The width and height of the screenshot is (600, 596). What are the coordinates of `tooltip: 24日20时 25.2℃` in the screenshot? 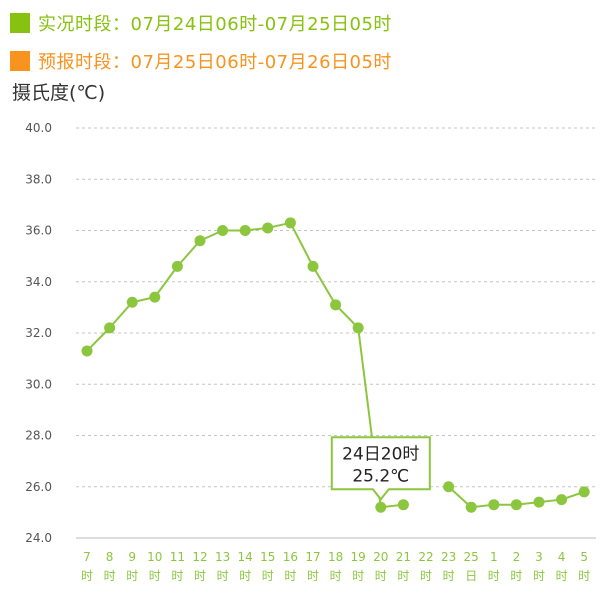 It's located at (380, 468).